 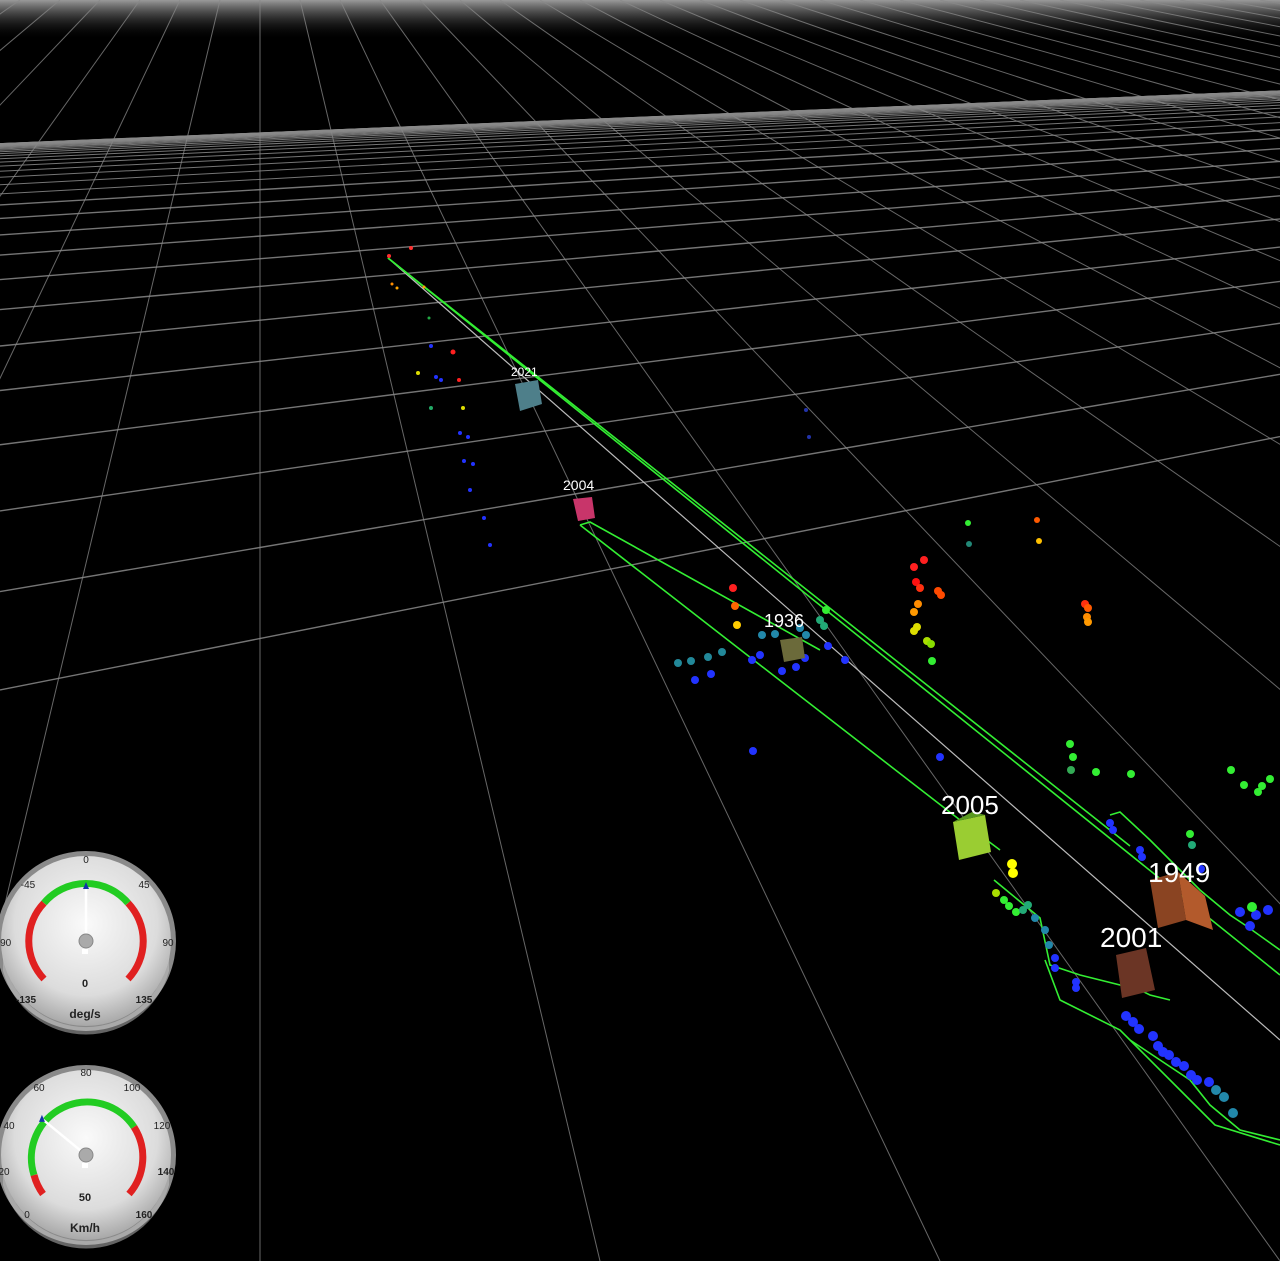 I want to click on gauge-needle-line, so click(x=64, y=1136).